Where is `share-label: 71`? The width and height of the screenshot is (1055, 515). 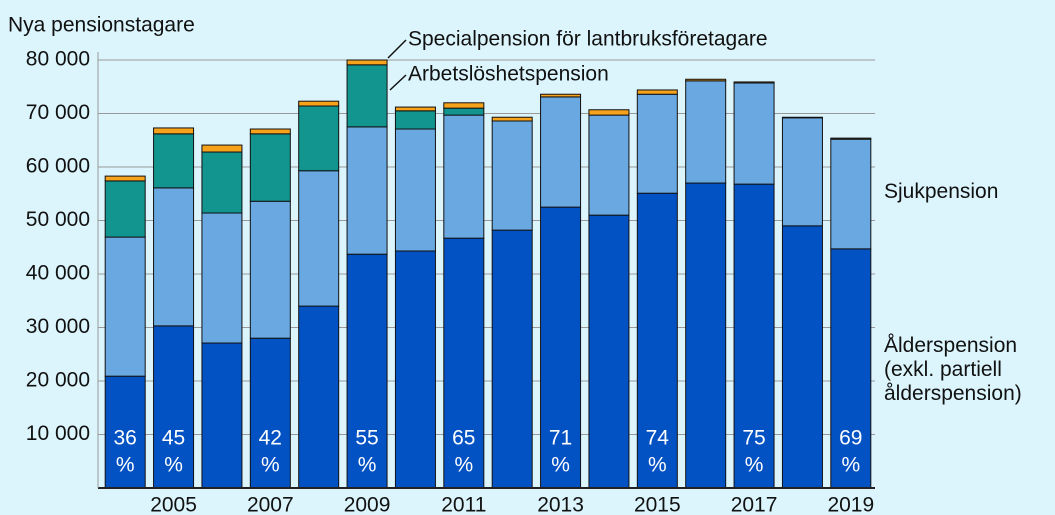
share-label: 71 is located at coordinates (560, 438).